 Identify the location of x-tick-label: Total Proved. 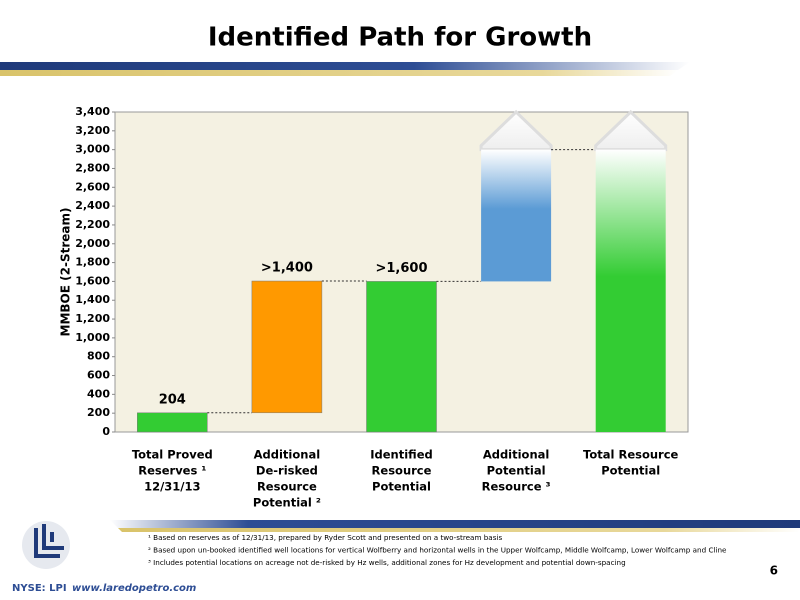
(172, 455).